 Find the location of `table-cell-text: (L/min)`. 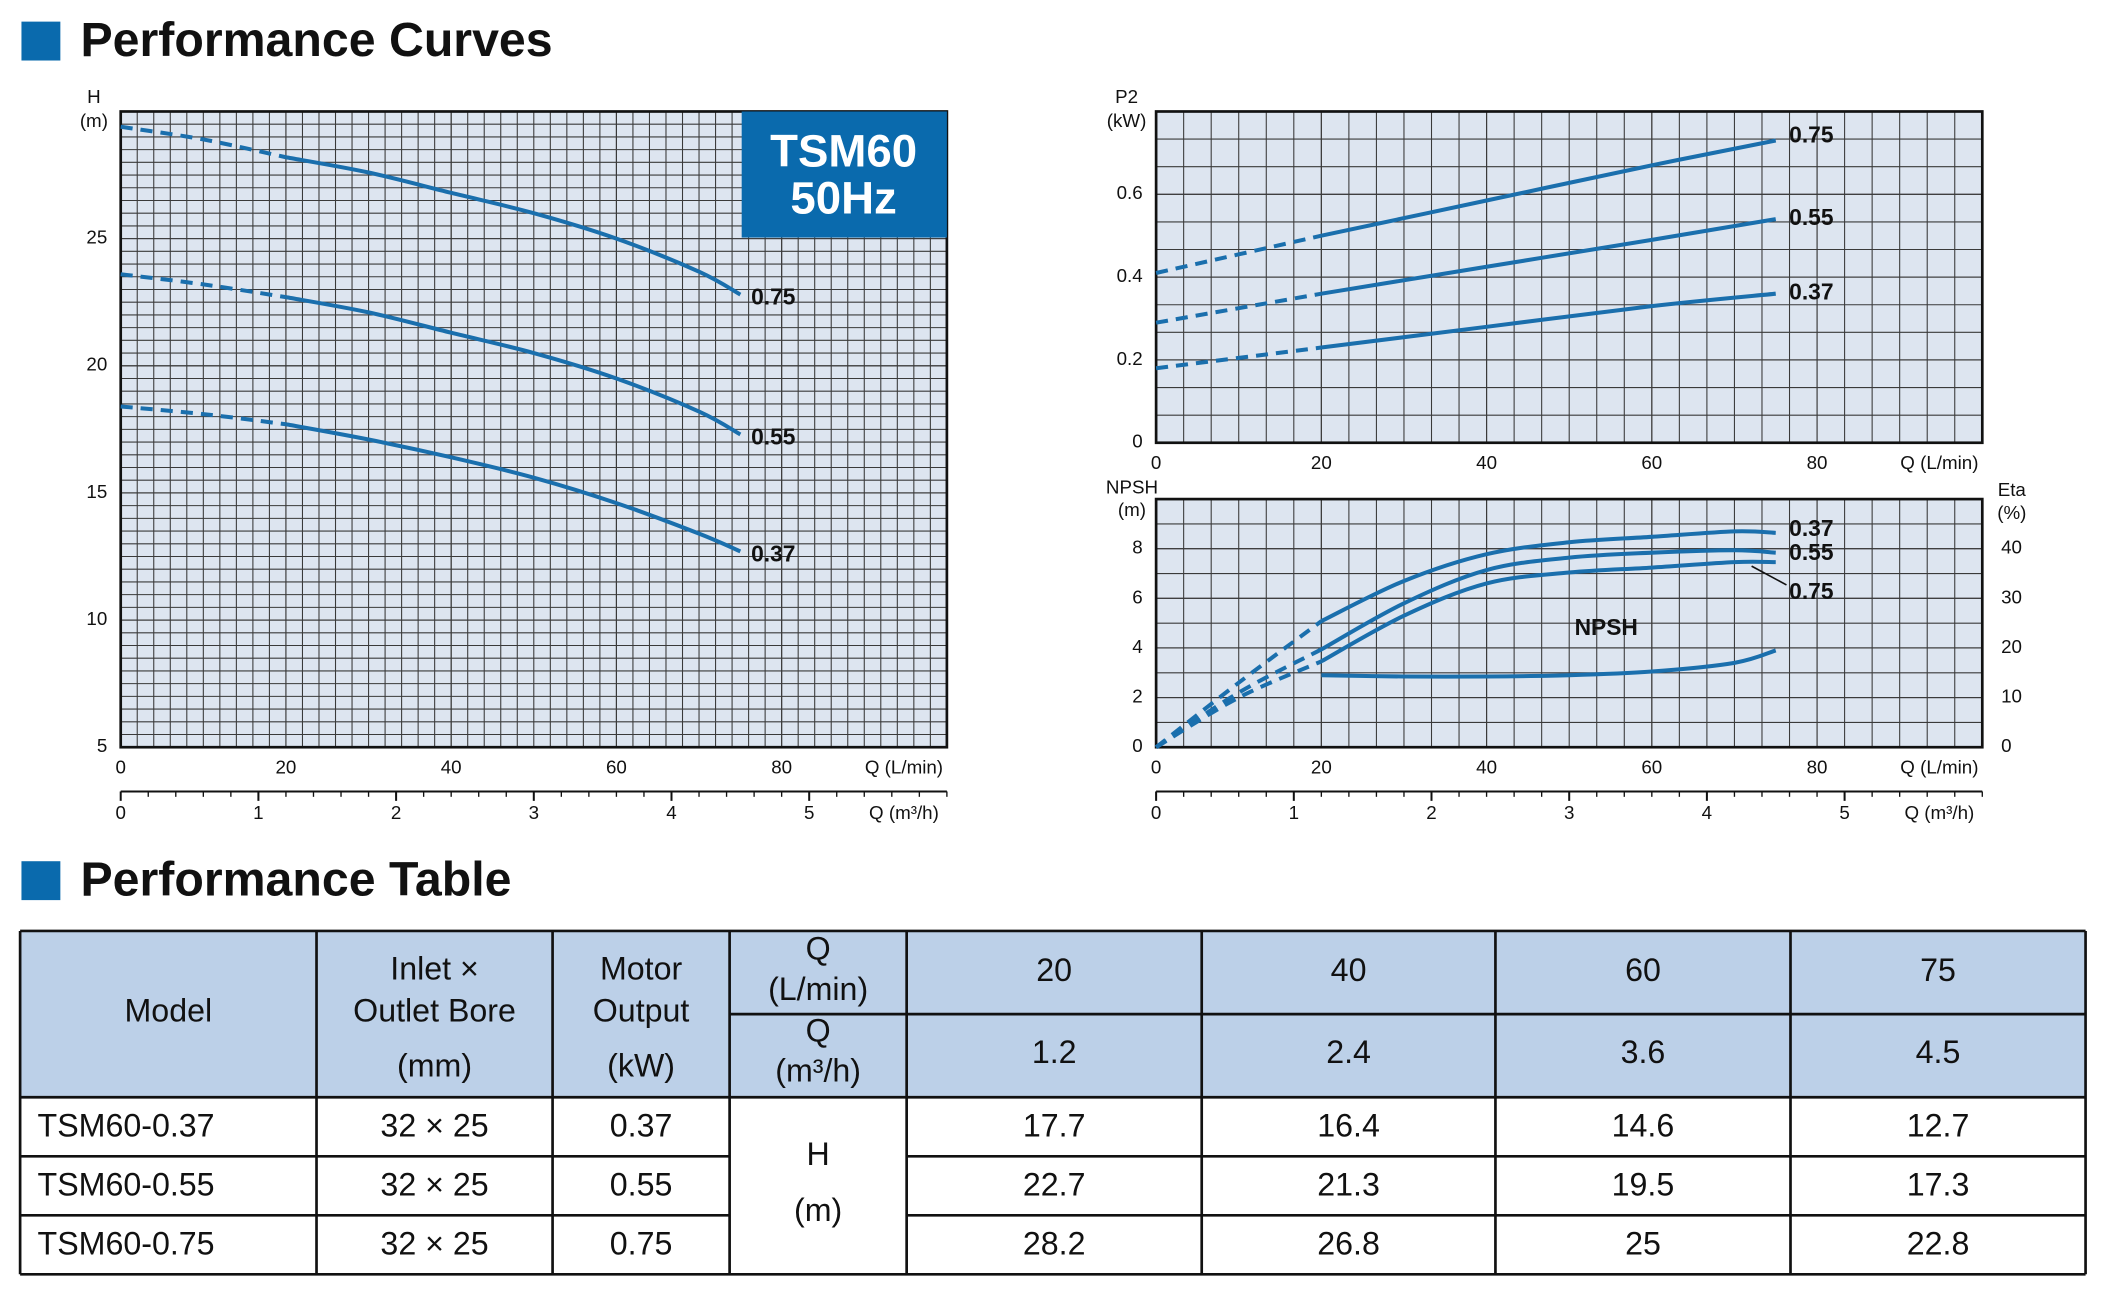

table-cell-text: (L/min) is located at coordinates (818, 989).